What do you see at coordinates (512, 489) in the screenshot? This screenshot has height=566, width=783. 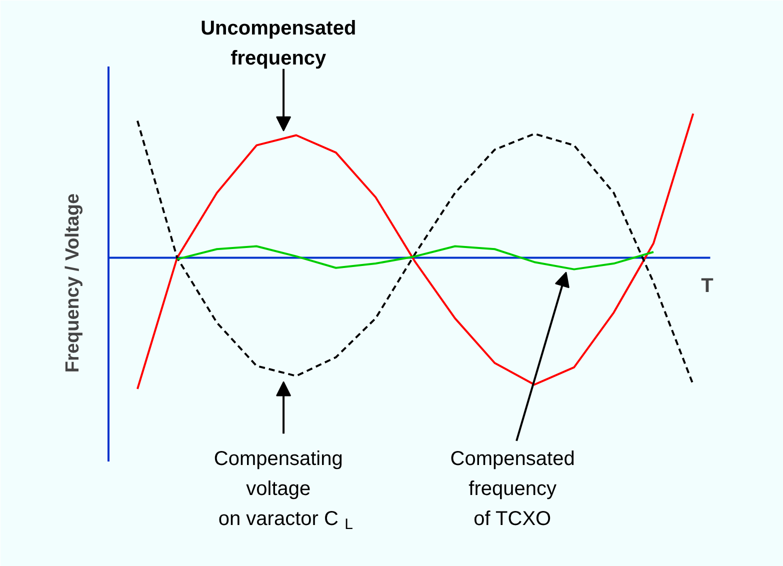 I see `text: Compensated frequency of TCXO` at bounding box center [512, 489].